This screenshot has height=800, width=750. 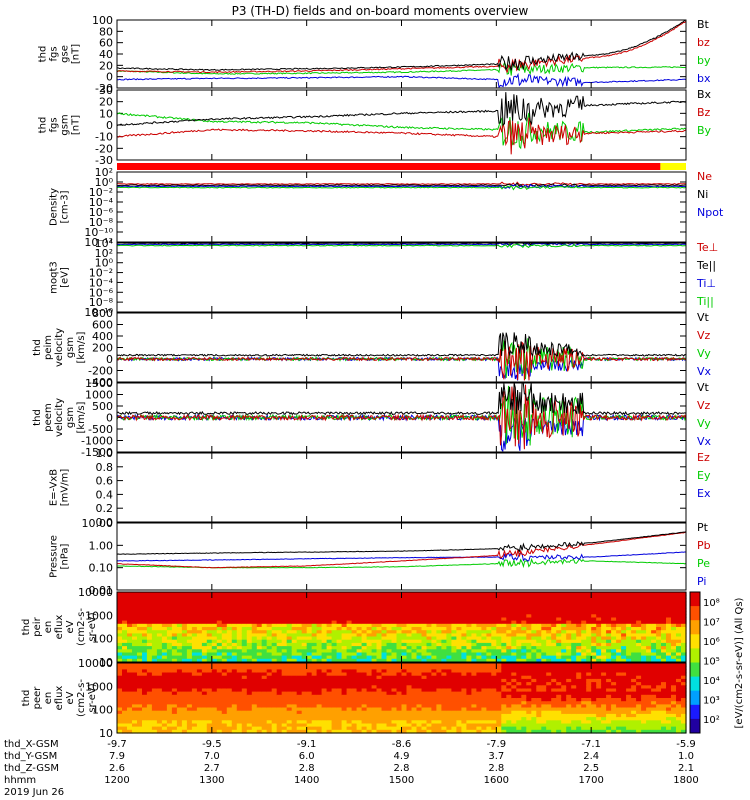 I want to click on ylabel-peim_vel: thd, so click(x=37, y=347).